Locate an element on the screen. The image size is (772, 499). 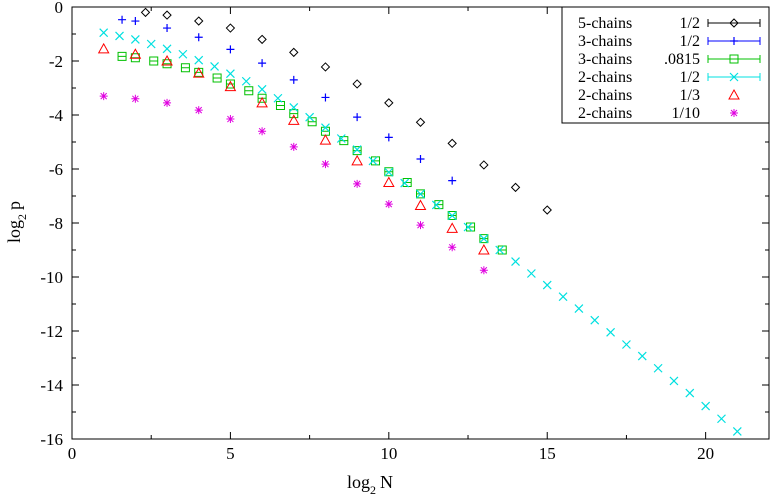
y-tick-label: -14 is located at coordinates (51, 385).